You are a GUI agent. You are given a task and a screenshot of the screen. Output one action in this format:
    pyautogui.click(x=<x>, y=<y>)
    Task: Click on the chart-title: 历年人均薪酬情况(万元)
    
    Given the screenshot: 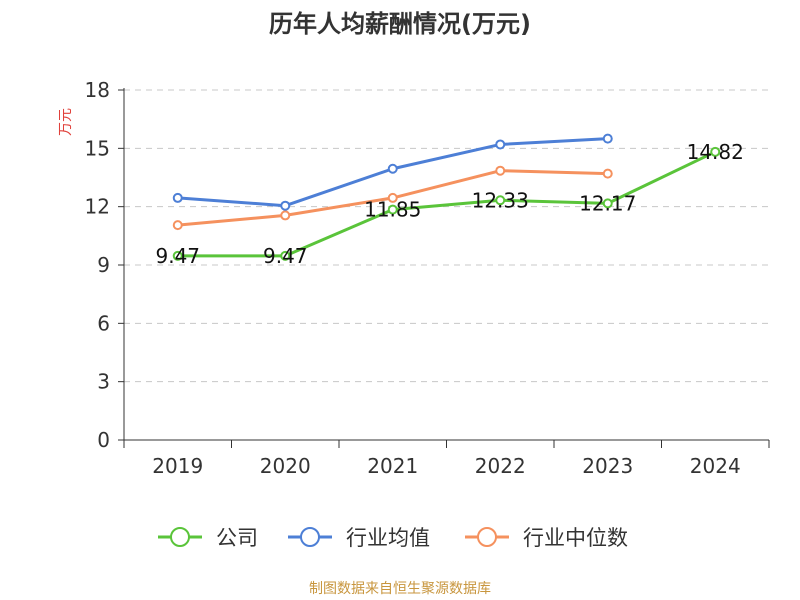 What is the action you would take?
    pyautogui.click(x=400, y=24)
    